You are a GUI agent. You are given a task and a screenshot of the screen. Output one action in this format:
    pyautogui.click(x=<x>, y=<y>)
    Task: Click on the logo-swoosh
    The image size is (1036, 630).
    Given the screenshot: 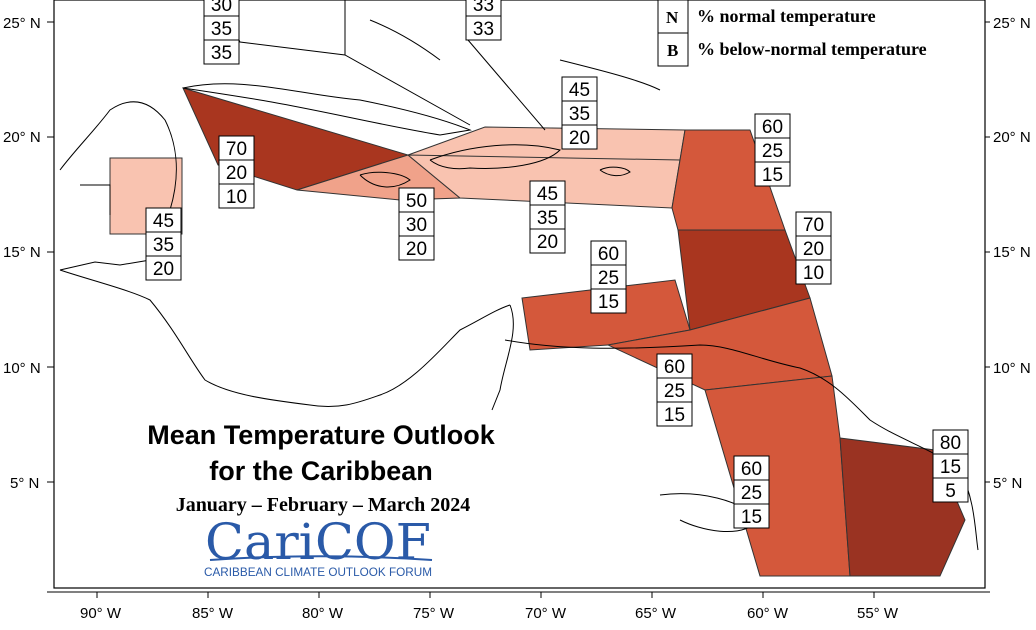 What is the action you would take?
    pyautogui.click(x=321, y=558)
    